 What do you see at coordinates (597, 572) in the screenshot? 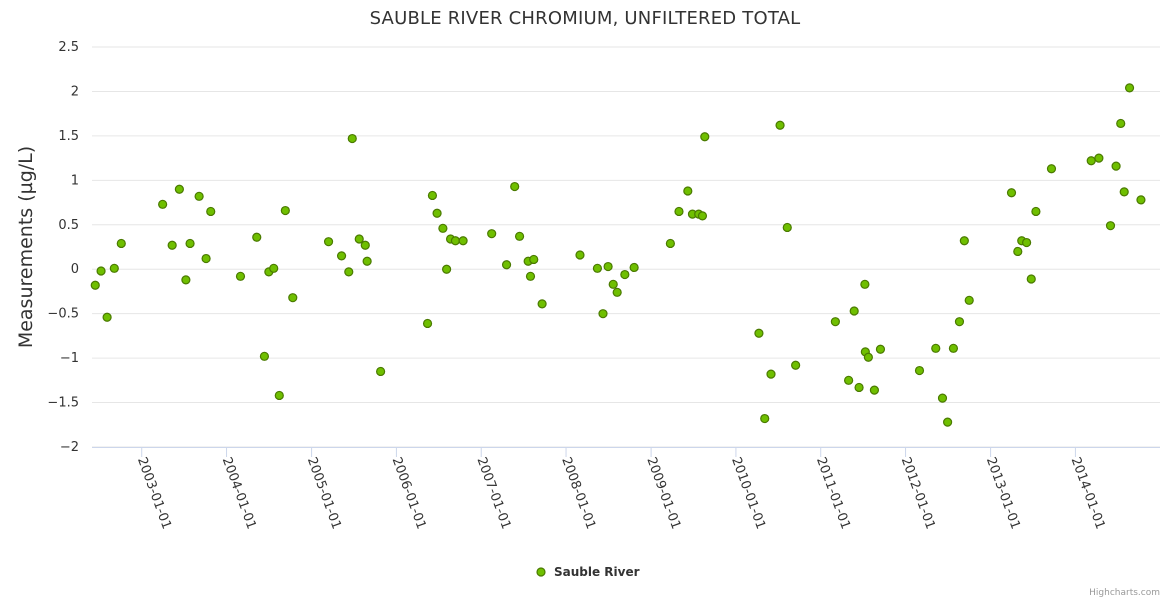
I see `legend-item-sauble-river: Sauble River` at bounding box center [597, 572].